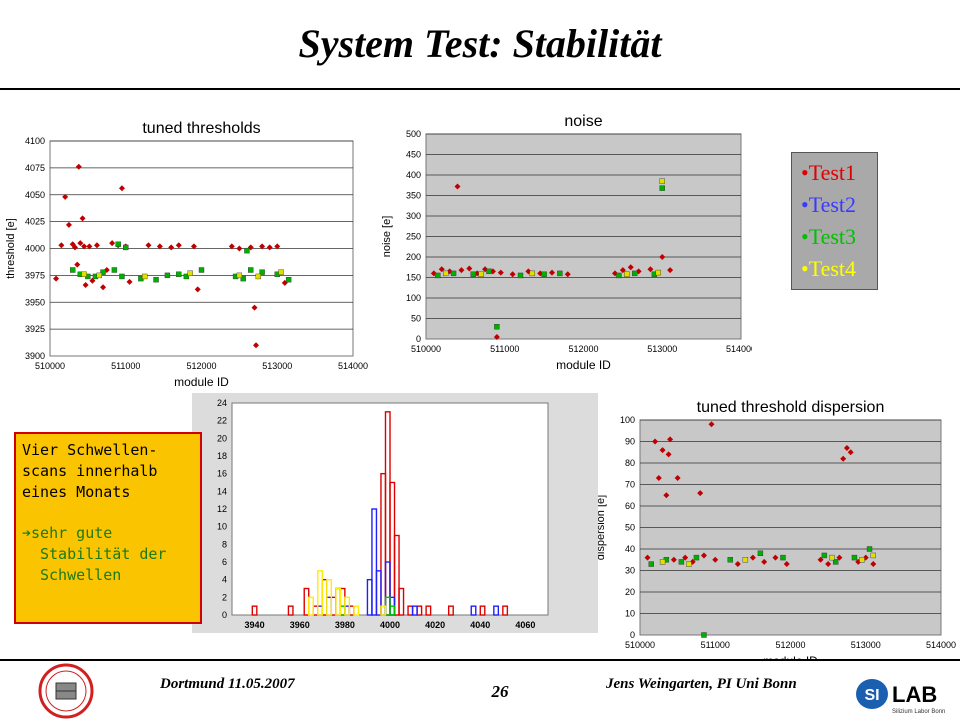  Describe the element at coordinates (900, 697) in the screenshot. I see `silab-logo-mark: SI LAB Silizium Labor Bonn` at that location.